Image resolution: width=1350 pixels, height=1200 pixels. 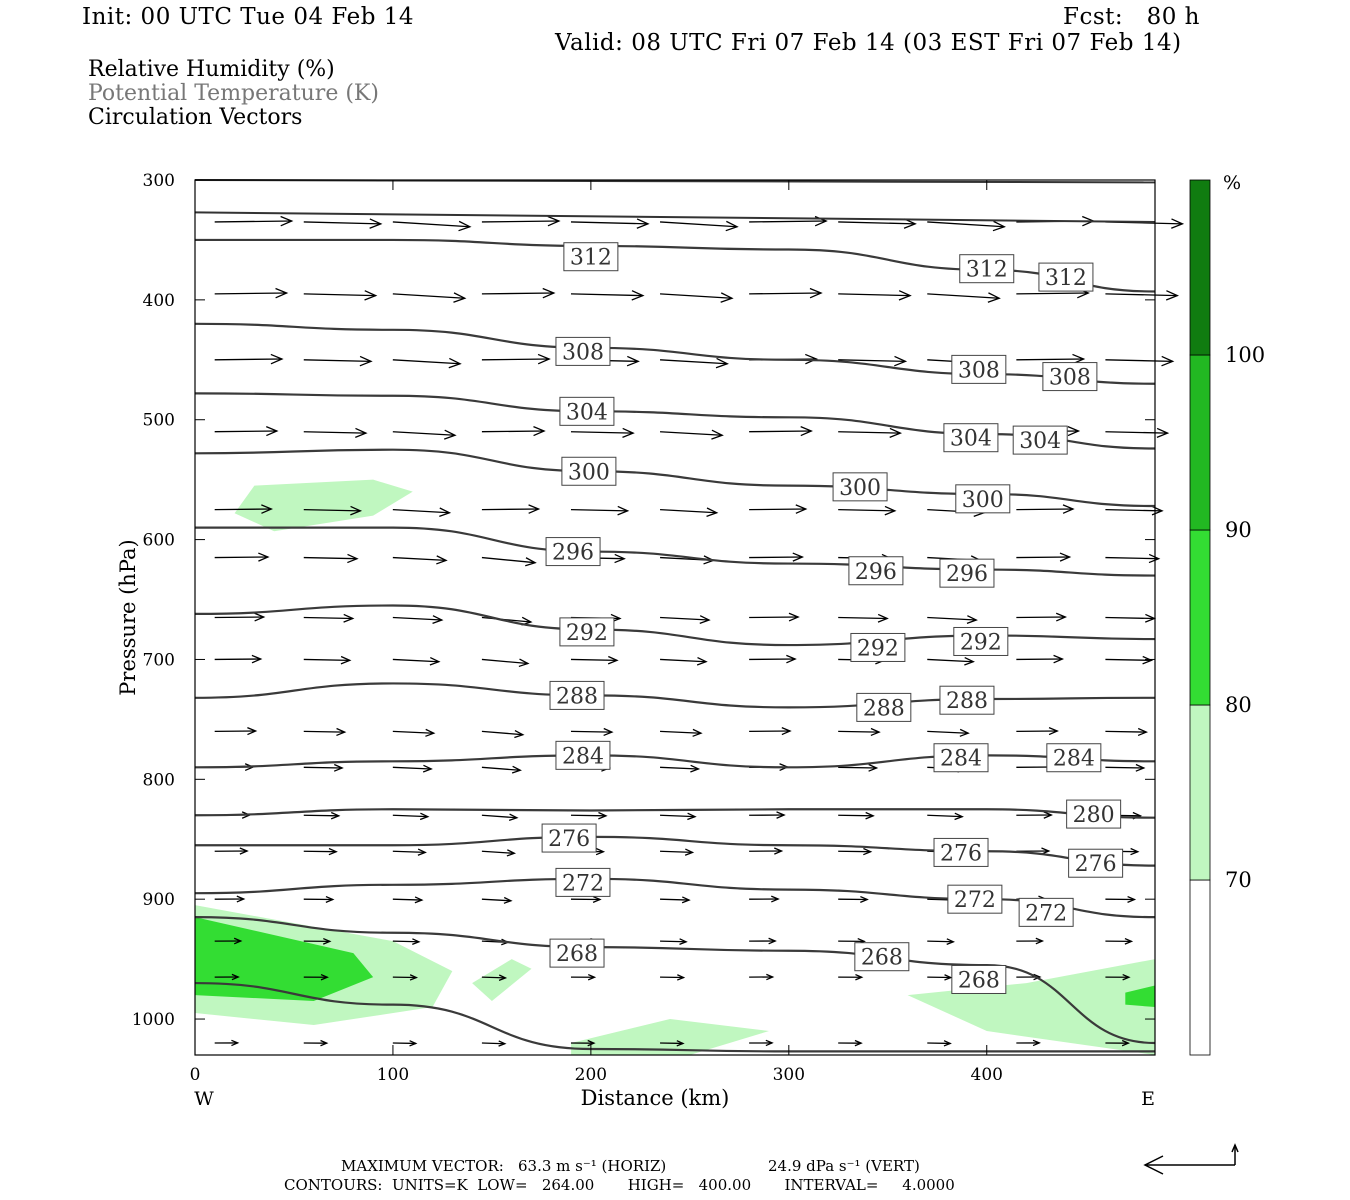 I want to click on theta-label-292-2: 292, so click(x=981, y=642).